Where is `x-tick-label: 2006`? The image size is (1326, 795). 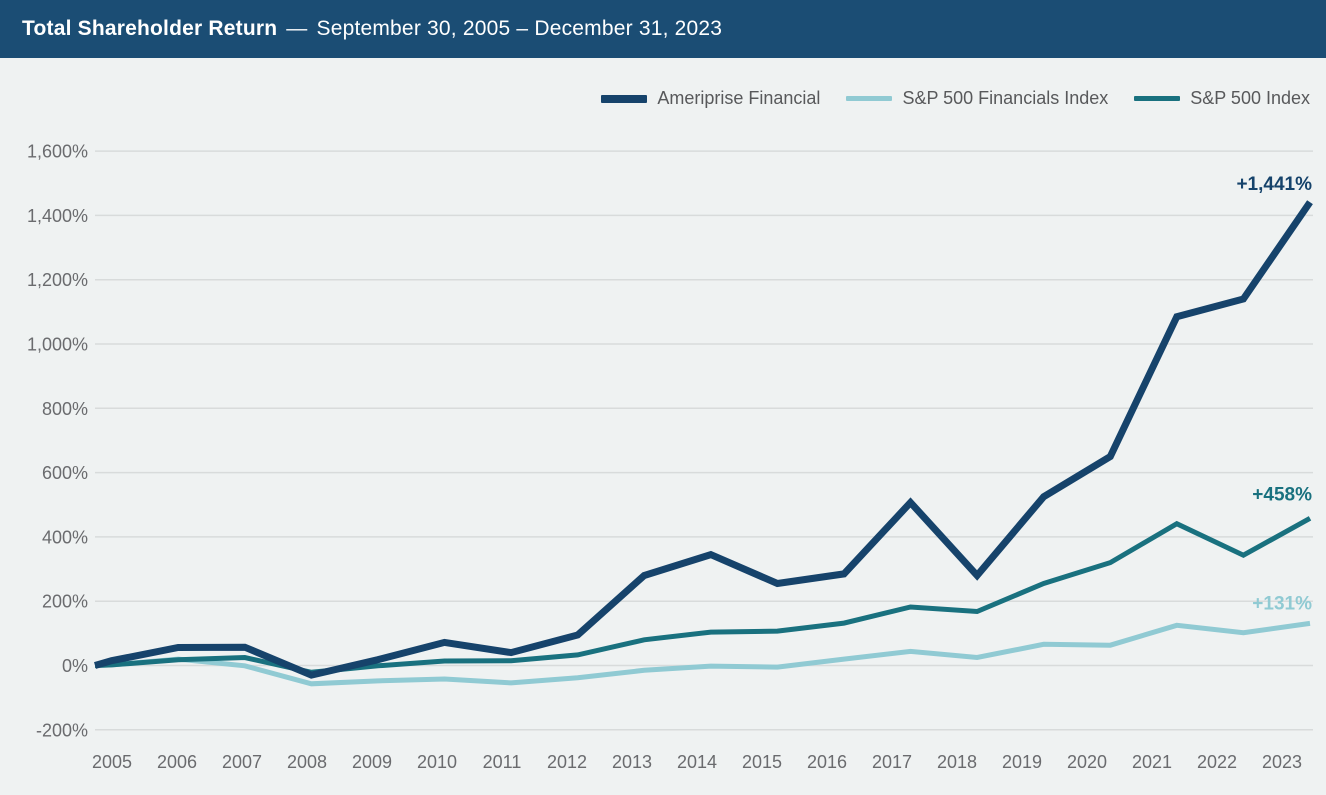 x-tick-label: 2006 is located at coordinates (177, 762).